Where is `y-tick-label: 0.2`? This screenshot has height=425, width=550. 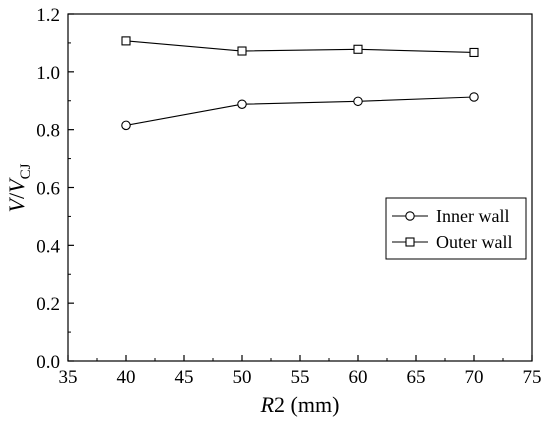 y-tick-label: 0.2 is located at coordinates (48, 304).